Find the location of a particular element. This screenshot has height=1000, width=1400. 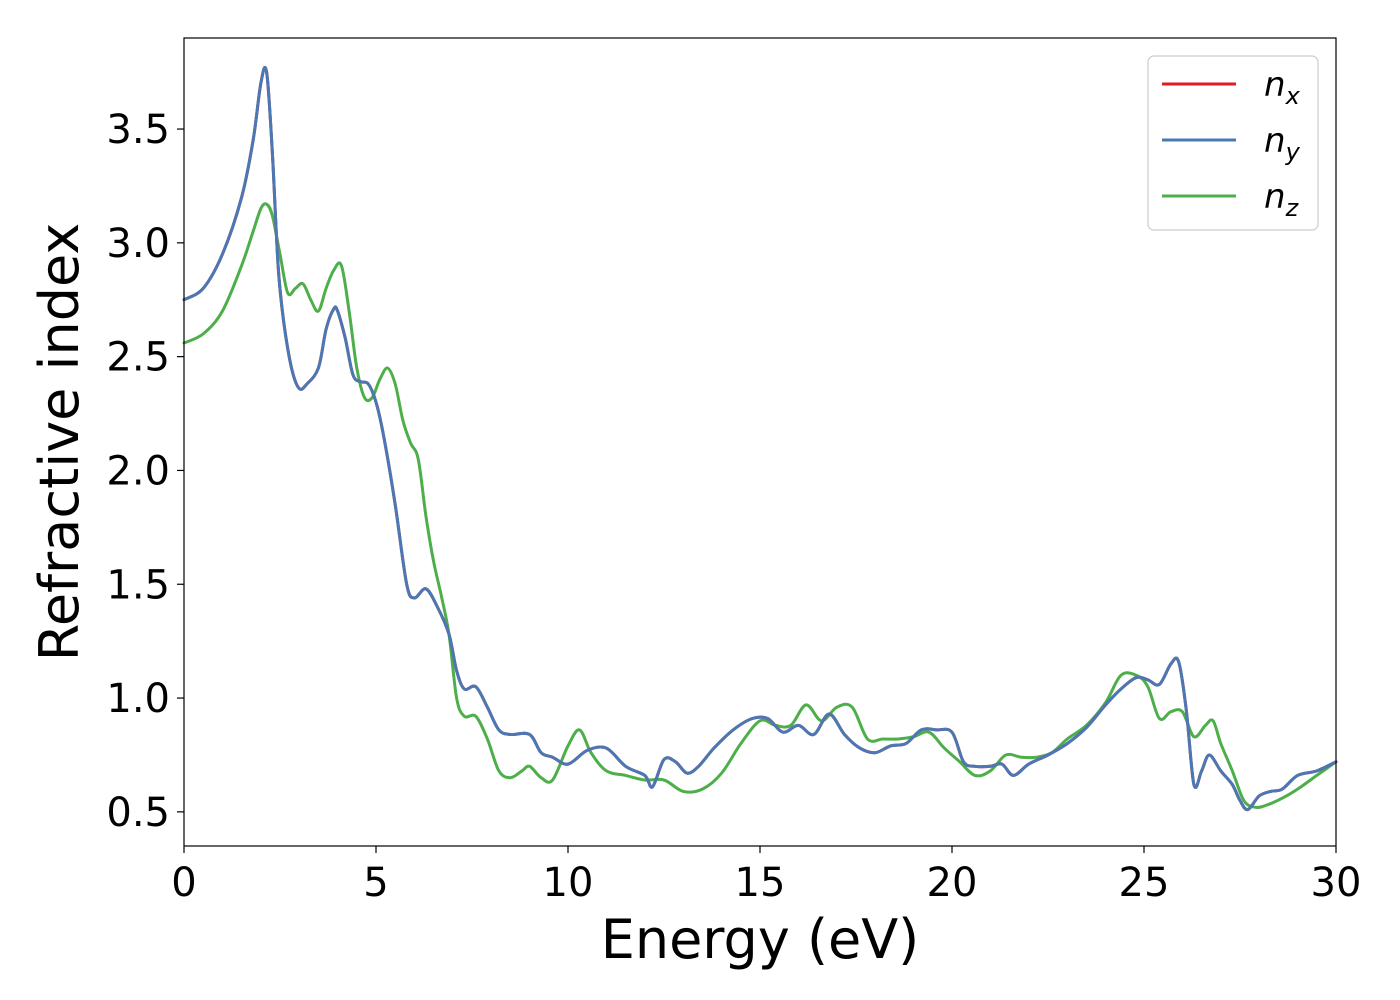

legend-label-subscript: x is located at coordinates (1293, 96).